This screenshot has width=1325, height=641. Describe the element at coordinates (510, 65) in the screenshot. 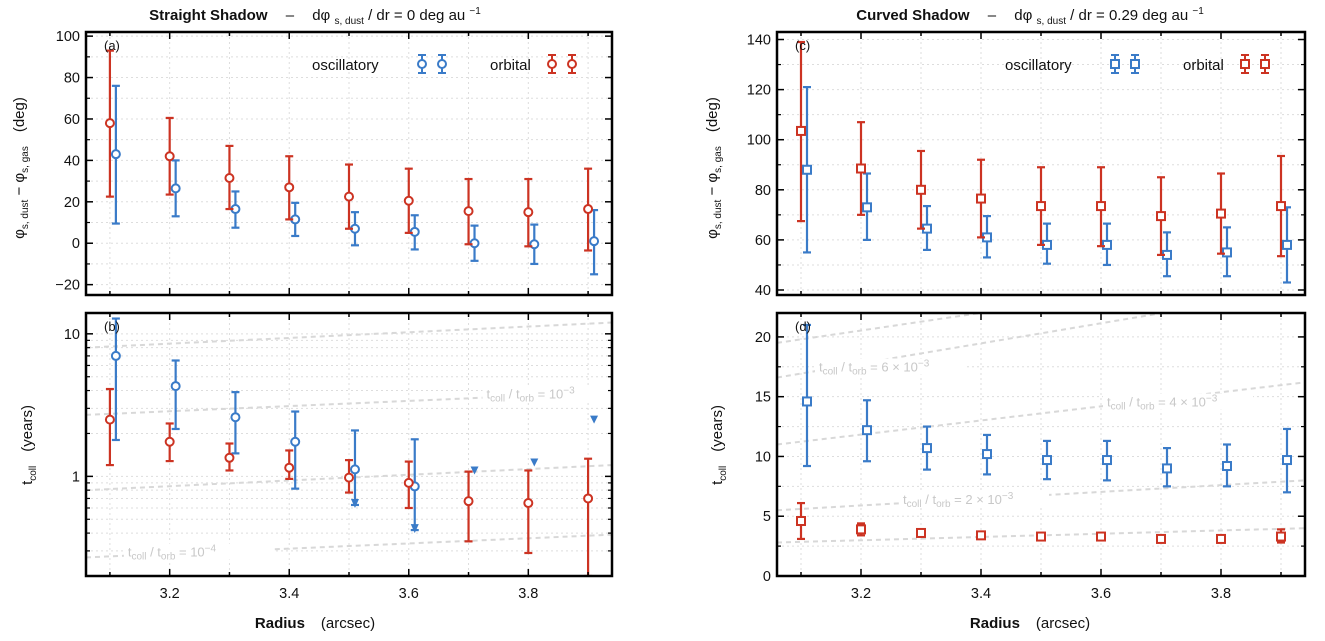

I see `legend-orbital-label: orbital` at that location.